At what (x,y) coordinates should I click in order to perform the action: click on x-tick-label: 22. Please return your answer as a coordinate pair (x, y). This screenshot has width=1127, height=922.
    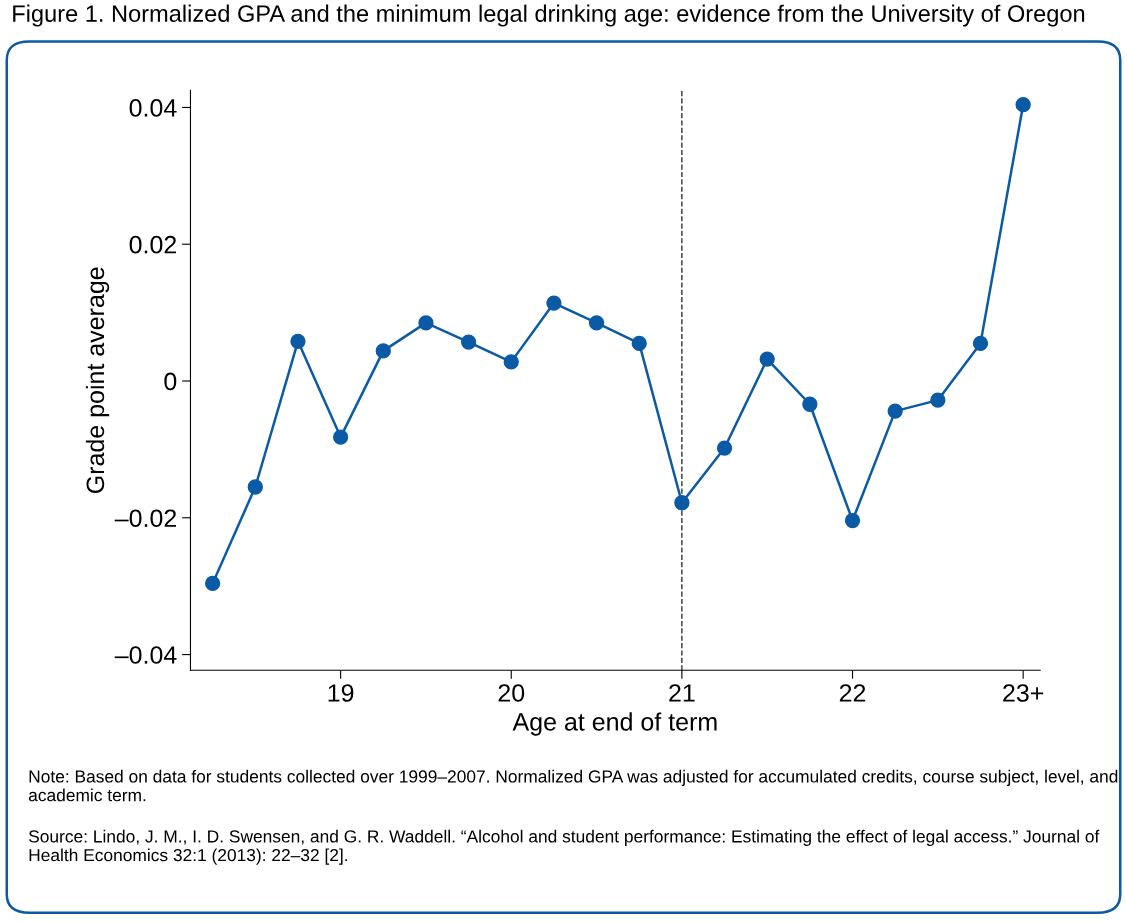
    Looking at the image, I should click on (852, 693).